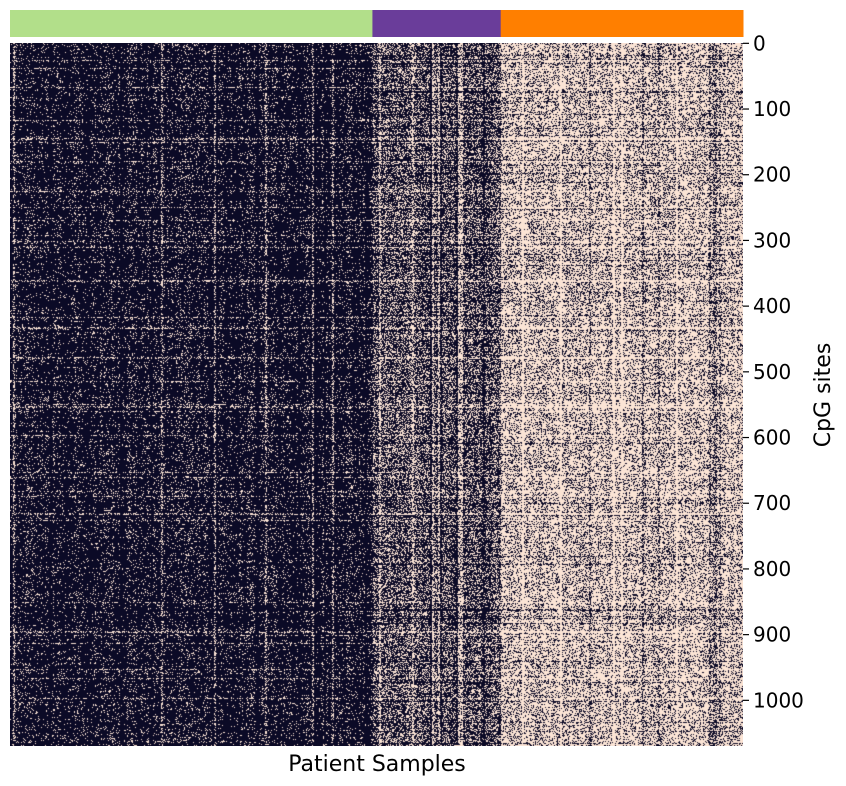  Describe the element at coordinates (772, 240) in the screenshot. I see `y-tick-label: 300` at that location.